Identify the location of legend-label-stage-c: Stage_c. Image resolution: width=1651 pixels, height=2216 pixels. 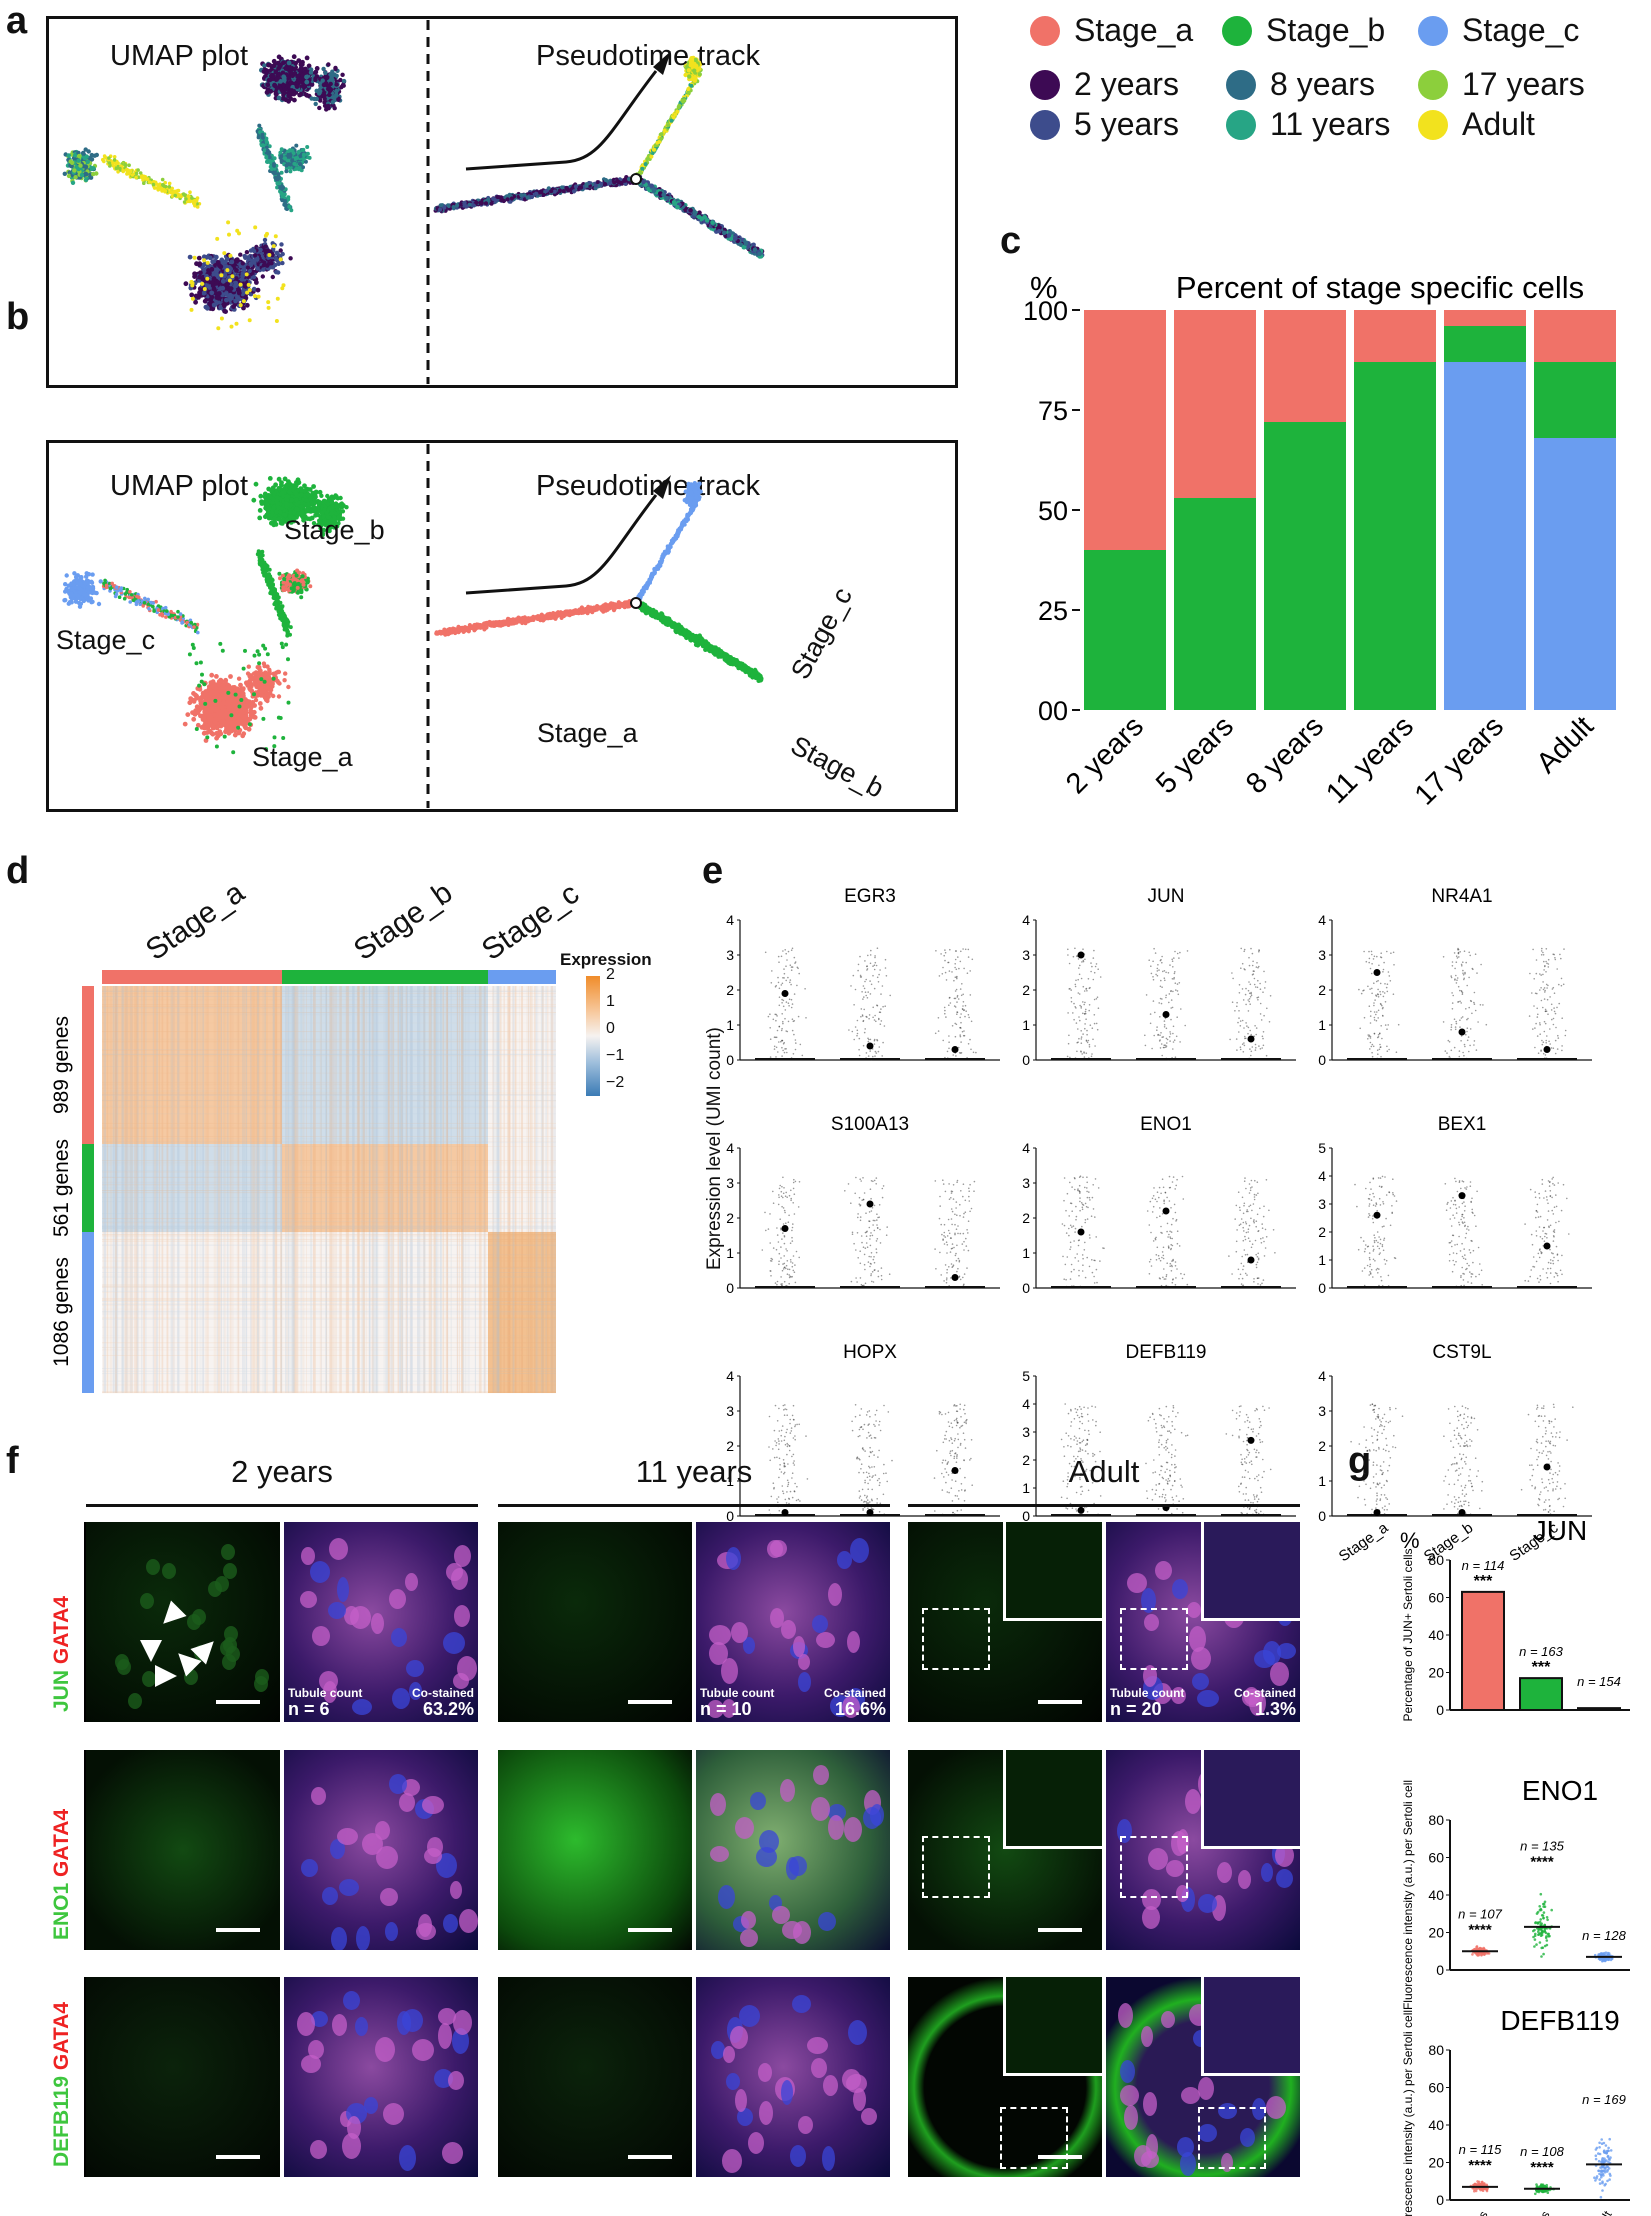
(1521, 30).